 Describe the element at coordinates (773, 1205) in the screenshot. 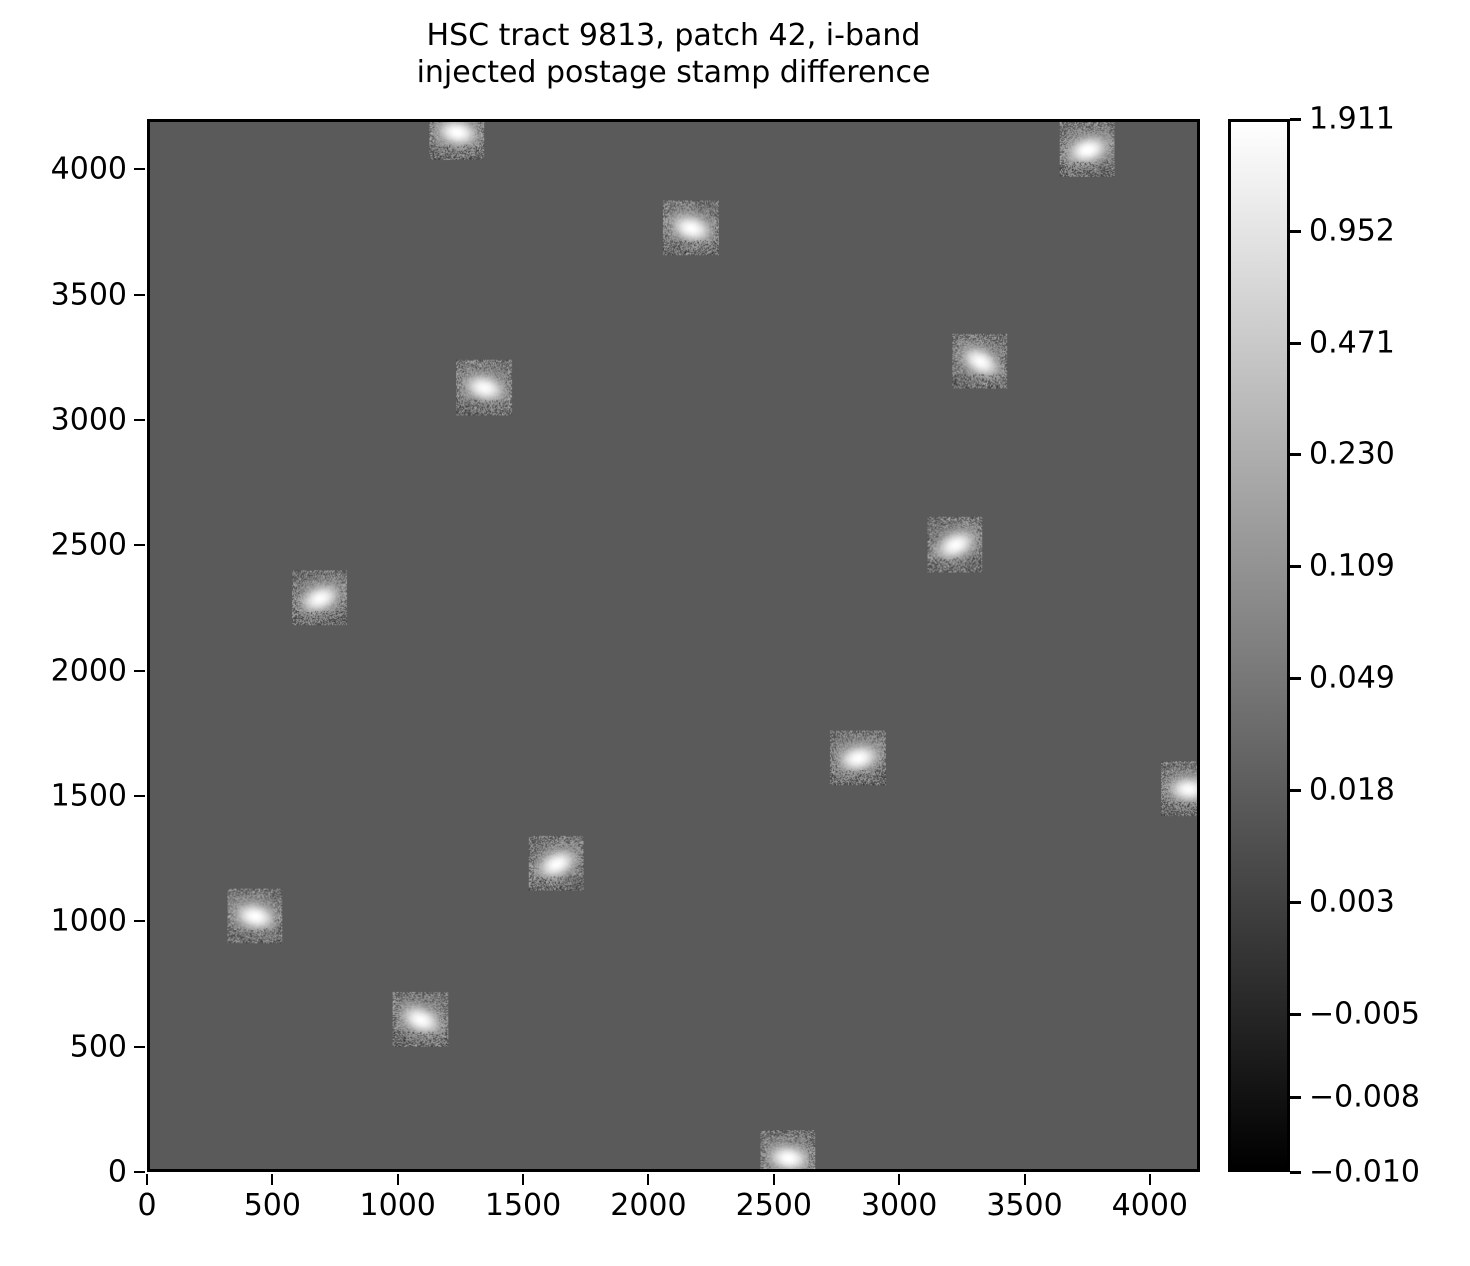

I see `x-tick-label: 2500` at that location.